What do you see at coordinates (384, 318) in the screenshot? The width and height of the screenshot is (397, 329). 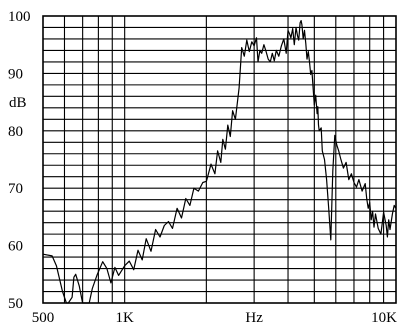 I see `x-tick-label: 10K` at bounding box center [384, 318].